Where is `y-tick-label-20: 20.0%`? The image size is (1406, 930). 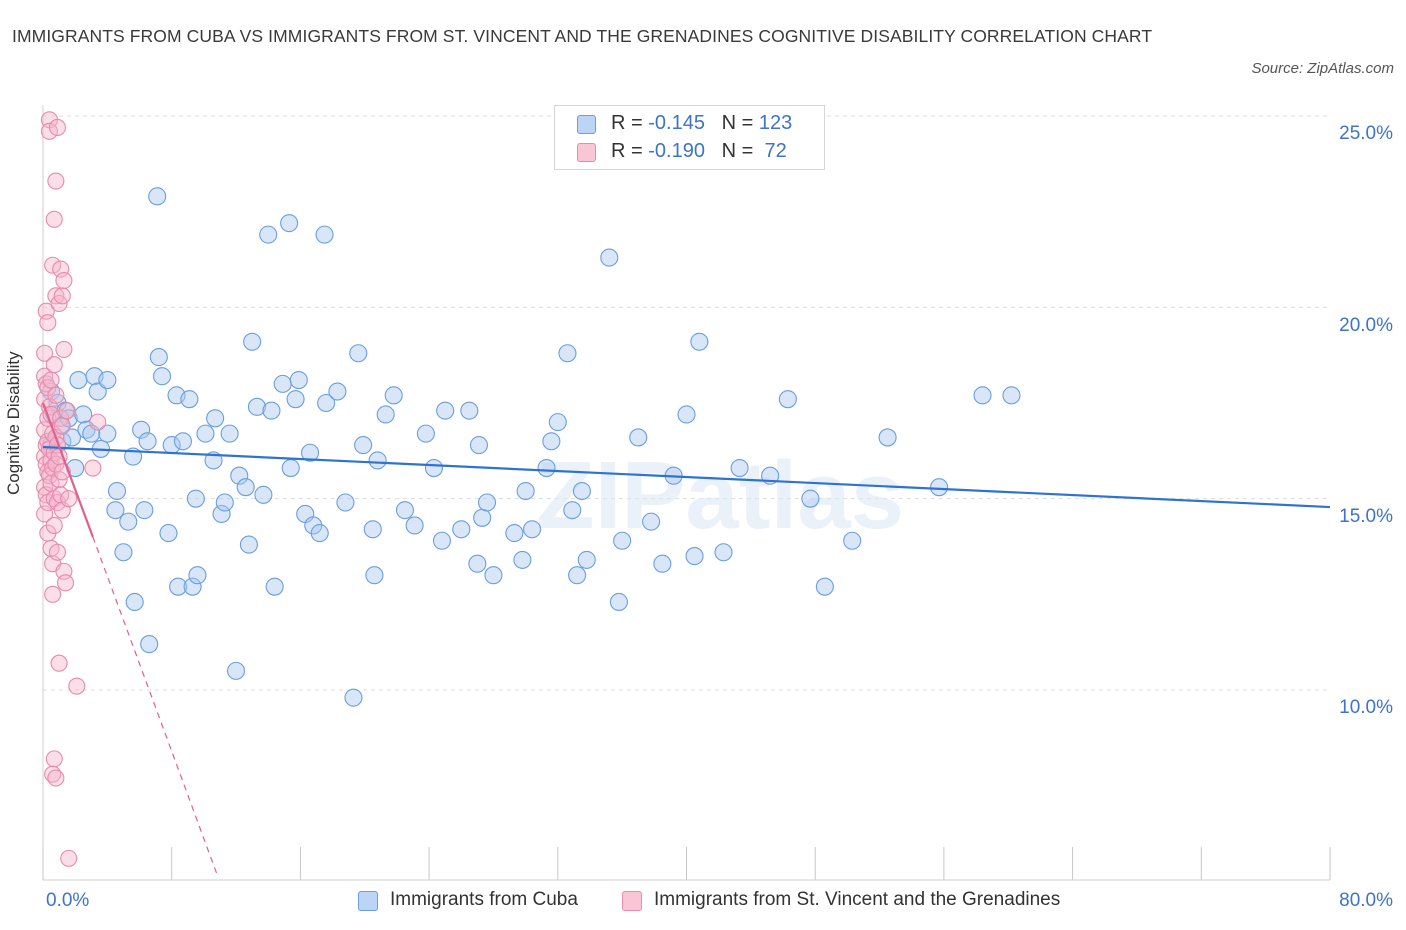 y-tick-label-20: 20.0% is located at coordinates (1366, 325).